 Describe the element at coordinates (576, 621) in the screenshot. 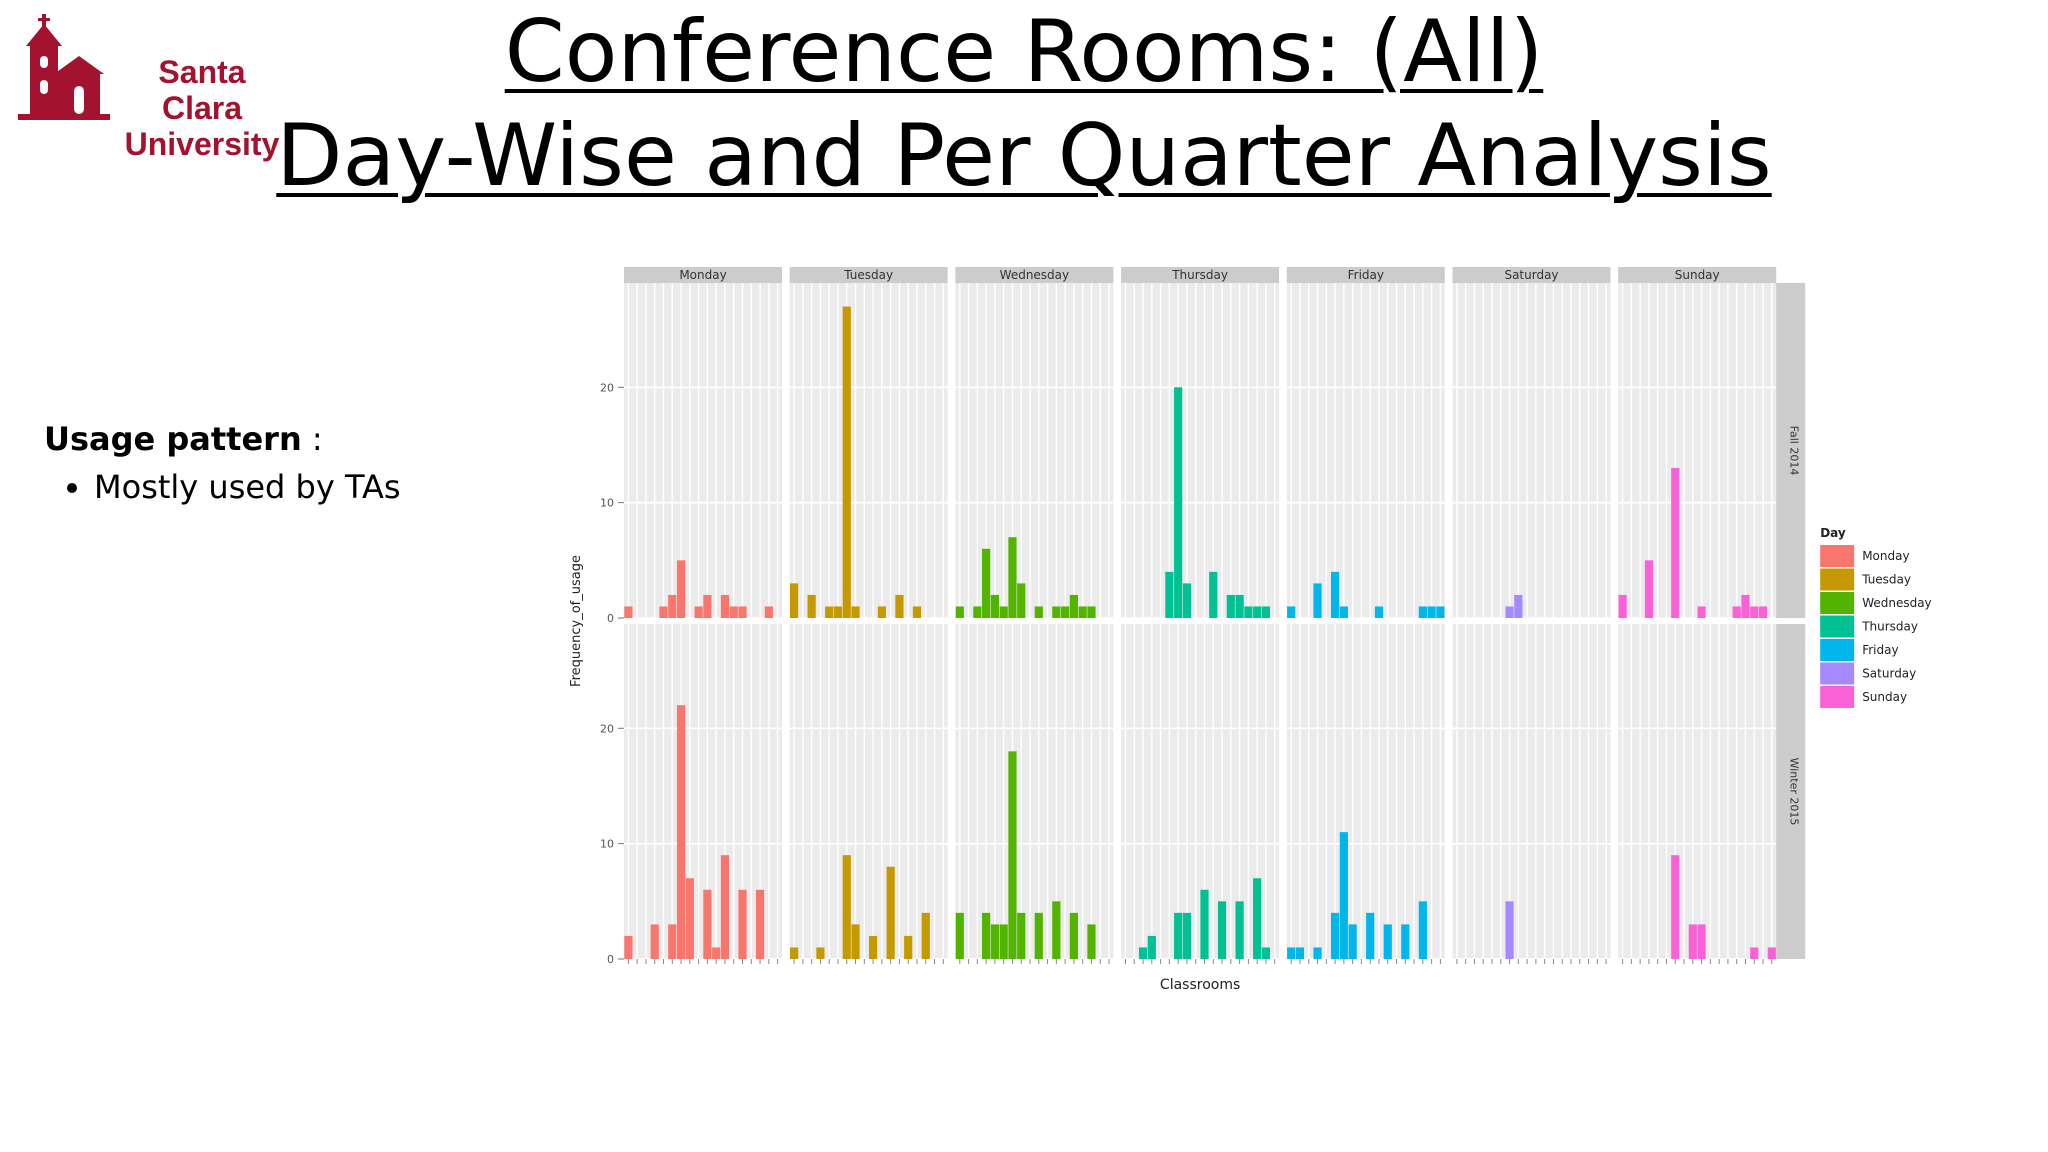

I see `y-axis-title: Frequency_of_usage` at that location.